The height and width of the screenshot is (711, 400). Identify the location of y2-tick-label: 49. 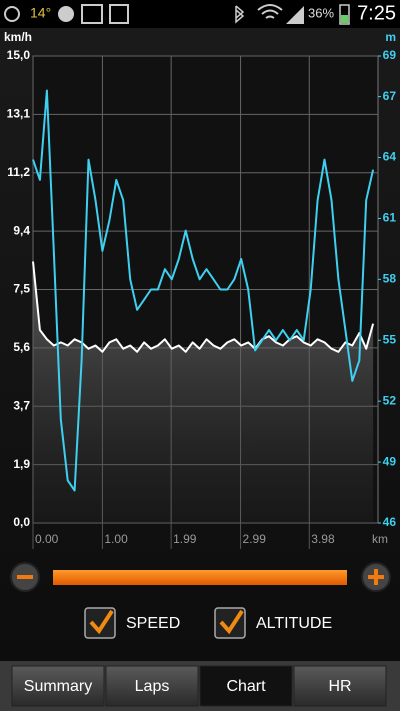
(390, 461).